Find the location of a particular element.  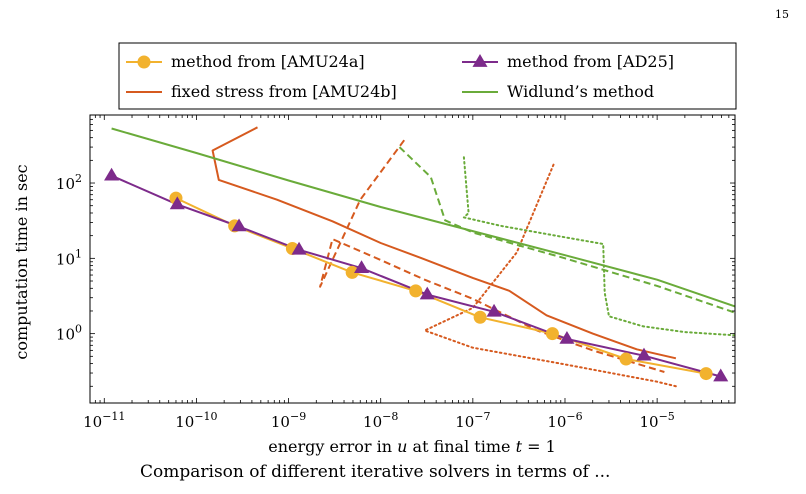

y-tick-label: 10² is located at coordinates (69, 182).